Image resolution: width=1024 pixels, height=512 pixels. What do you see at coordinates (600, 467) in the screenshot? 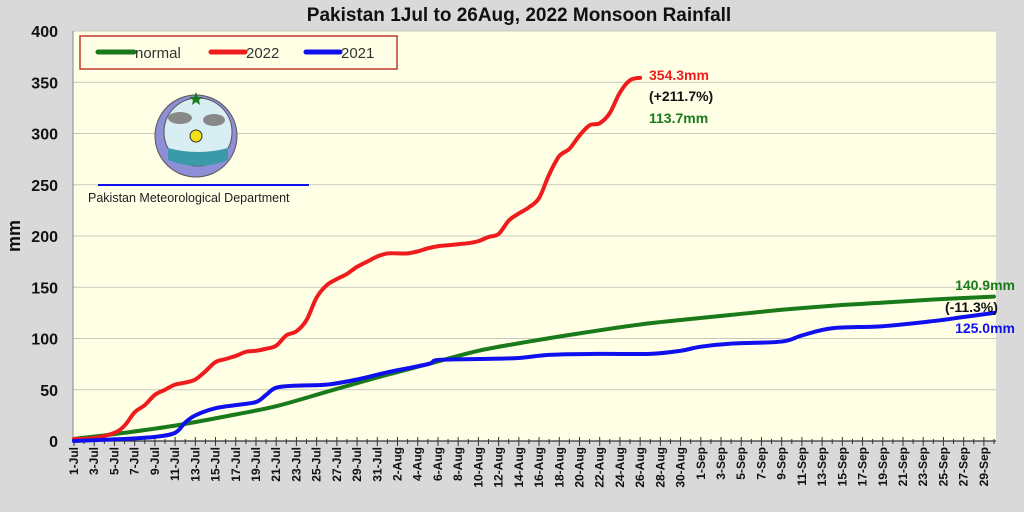
I see `x-tick-label: 22-Aug` at bounding box center [600, 467].